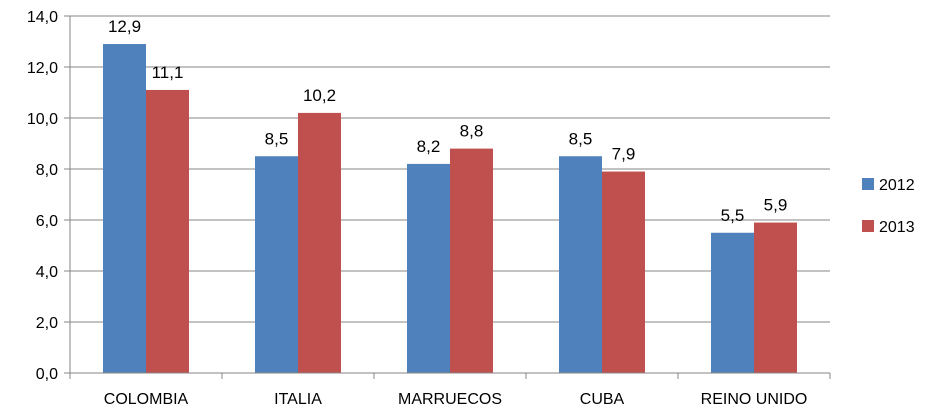  I want to click on data-label: 5,9, so click(776, 205).